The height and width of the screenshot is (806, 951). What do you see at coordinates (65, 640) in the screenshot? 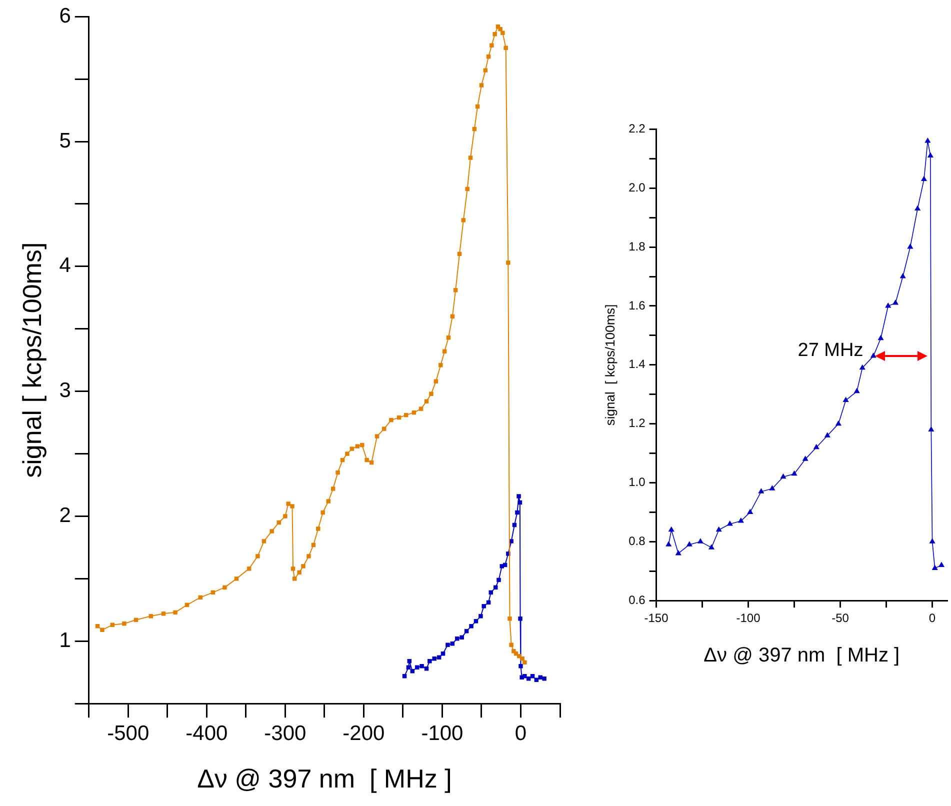
I see `y-tick-label: 1` at bounding box center [65, 640].